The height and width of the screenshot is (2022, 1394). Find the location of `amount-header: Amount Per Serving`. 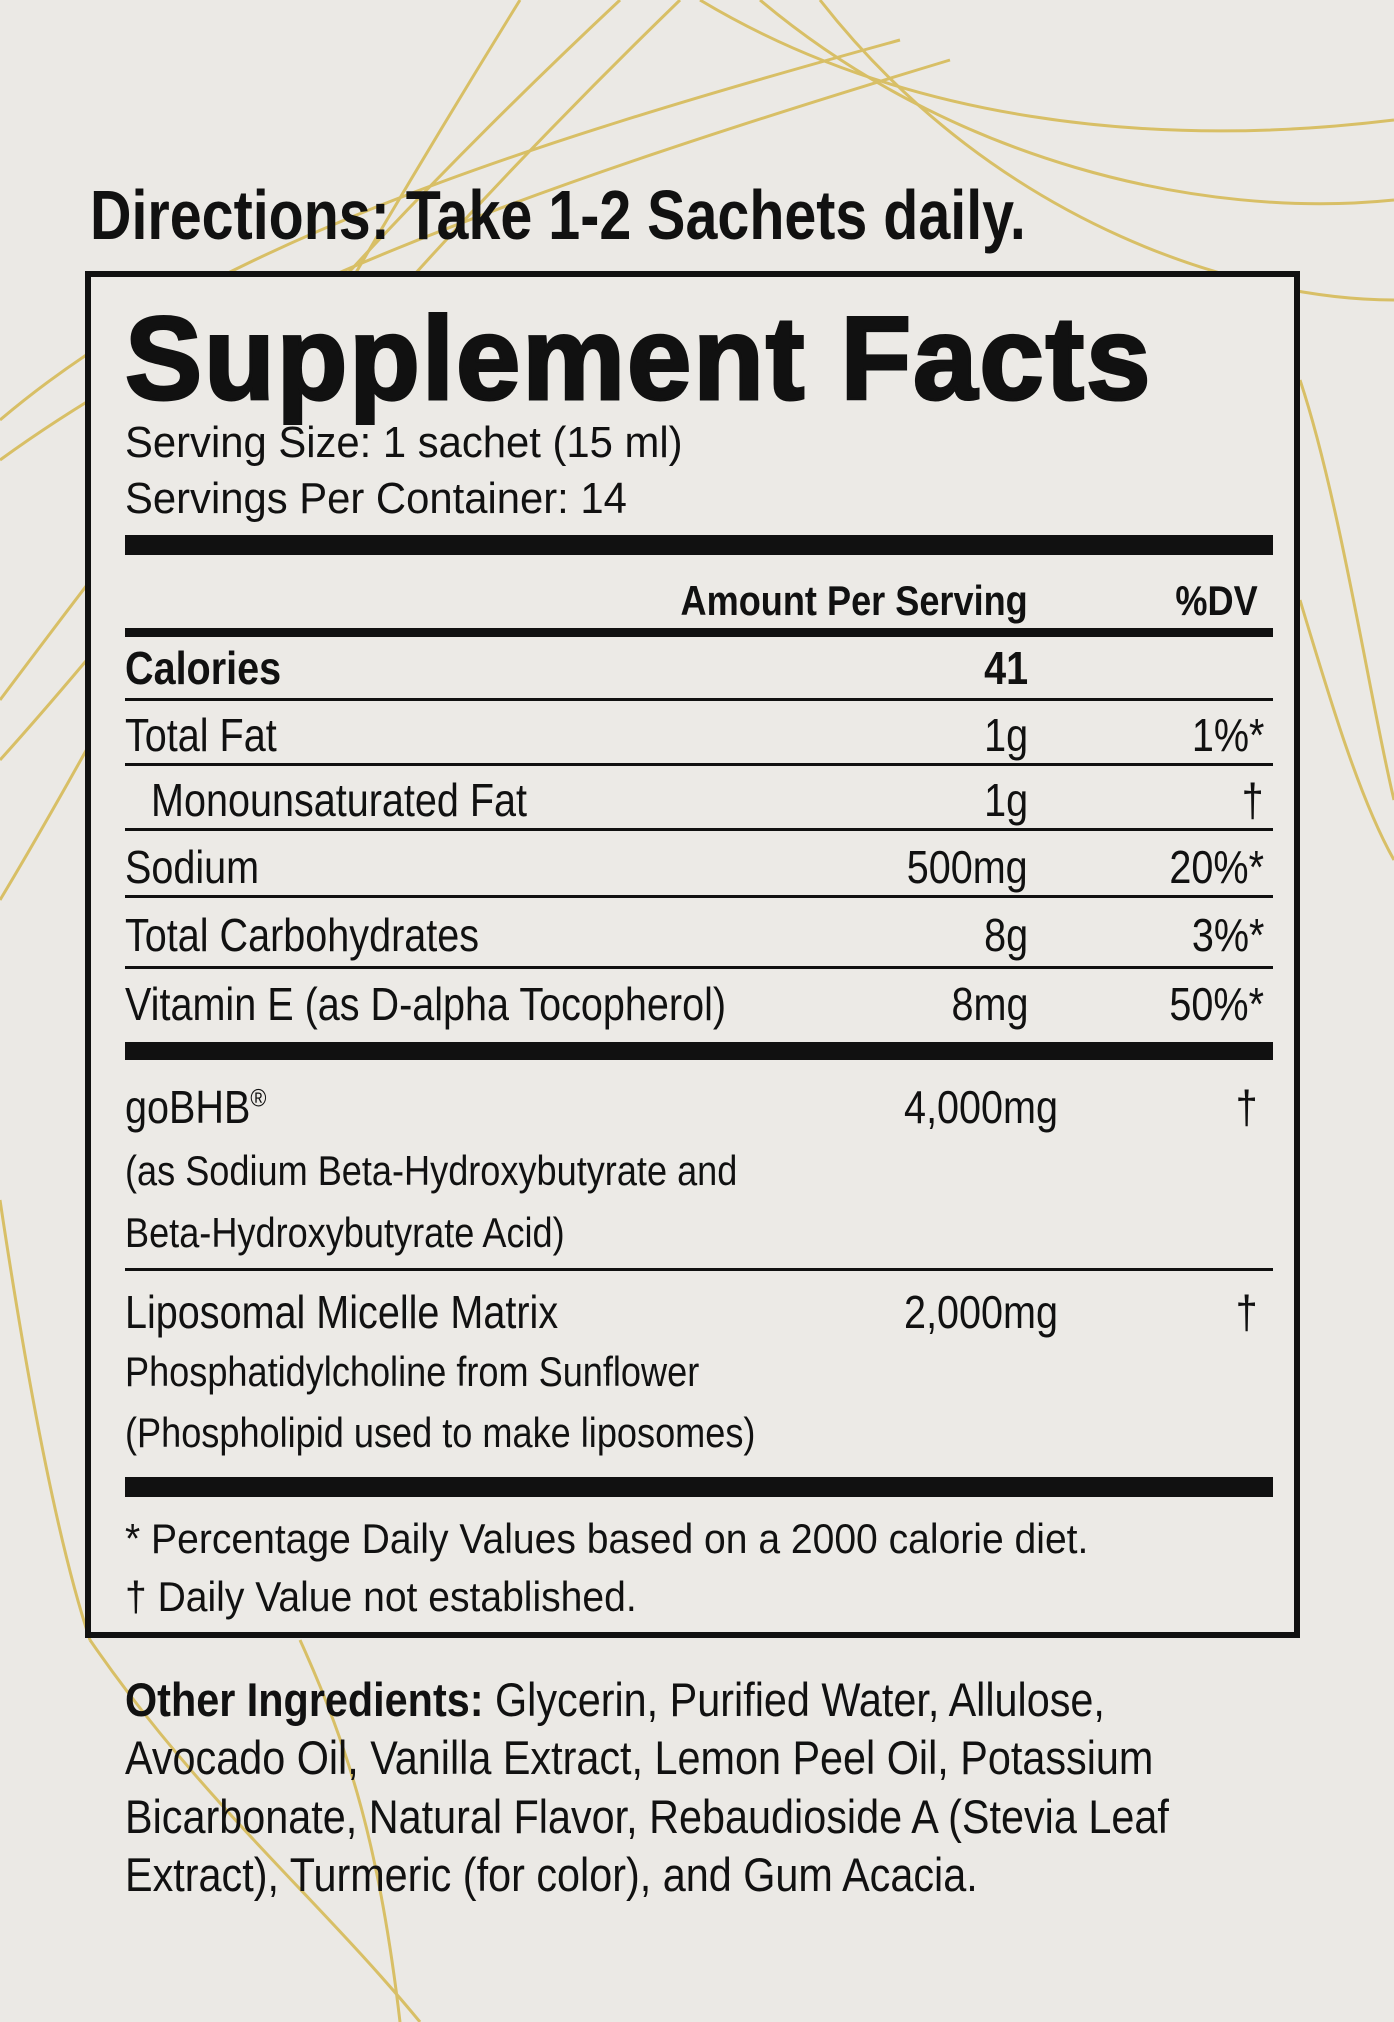

amount-header: Amount Per Serving is located at coordinates (854, 600).